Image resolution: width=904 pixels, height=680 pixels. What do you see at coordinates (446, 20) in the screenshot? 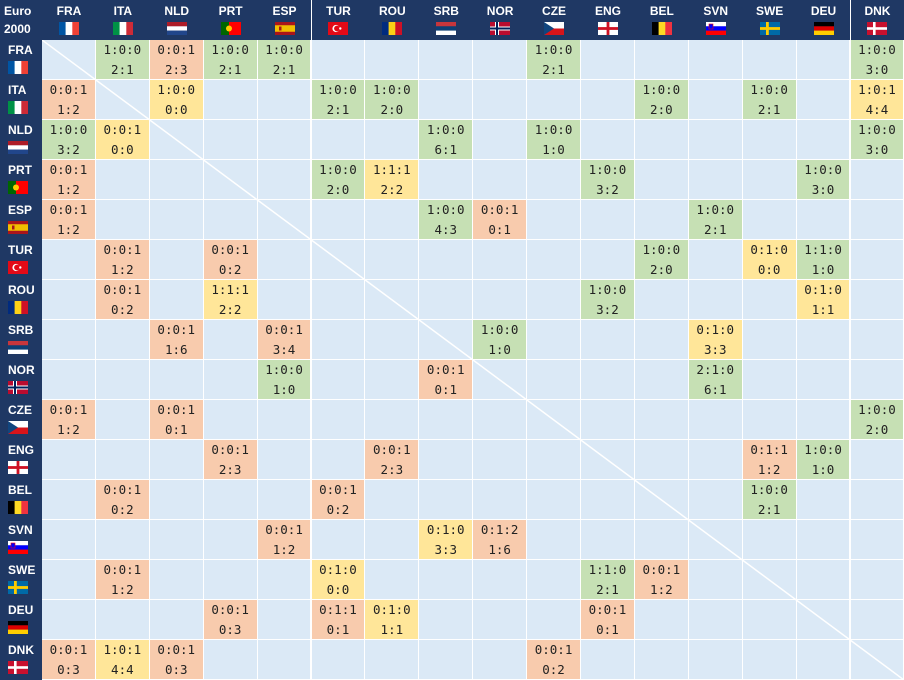
I see `col-header-srb: SRB` at bounding box center [446, 20].